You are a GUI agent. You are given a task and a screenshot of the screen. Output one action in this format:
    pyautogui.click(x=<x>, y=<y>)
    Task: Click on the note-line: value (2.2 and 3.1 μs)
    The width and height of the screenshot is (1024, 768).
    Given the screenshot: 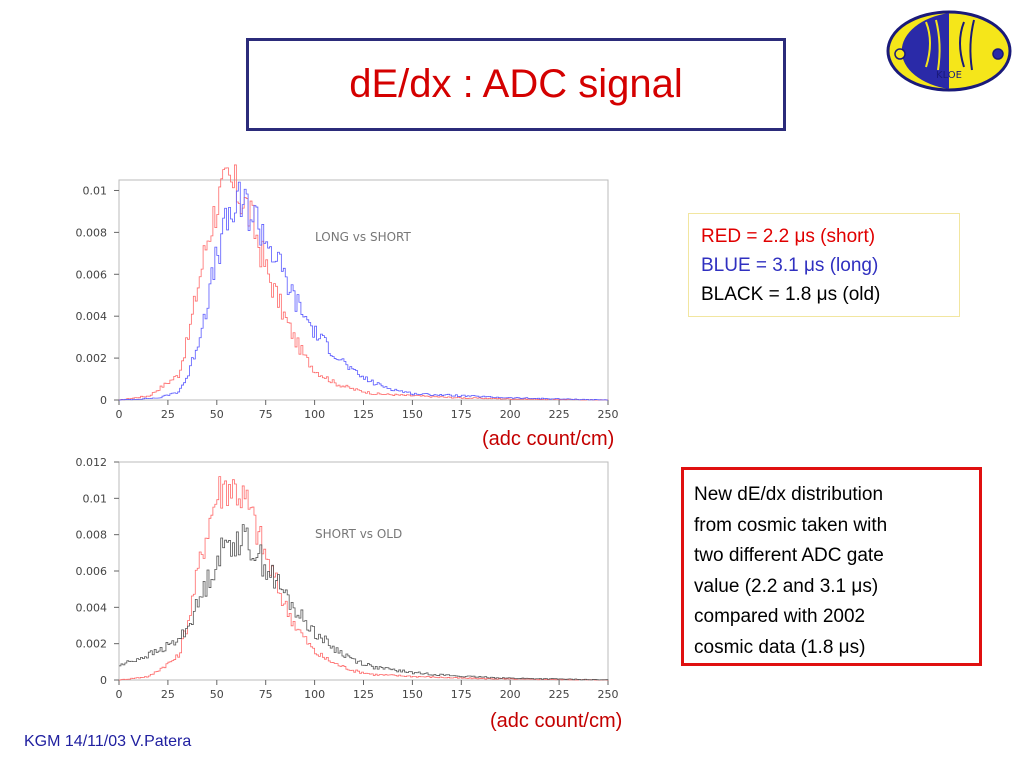 What is the action you would take?
    pyautogui.click(x=786, y=586)
    